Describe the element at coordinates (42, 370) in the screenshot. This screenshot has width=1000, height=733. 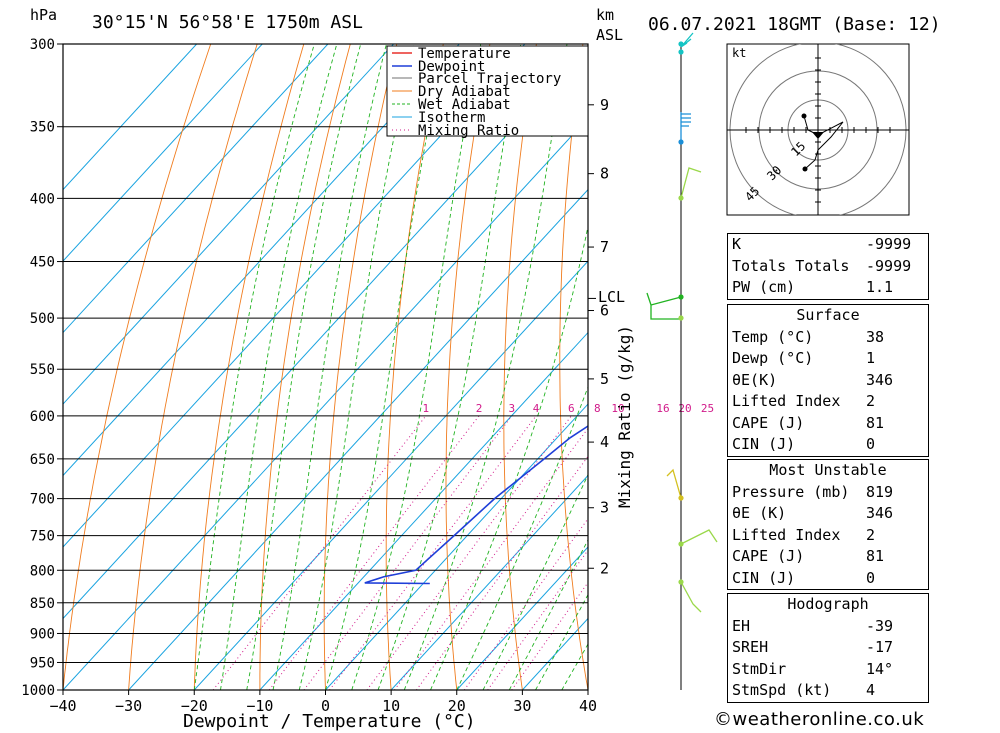
I see `pressure-tick-label: 550` at that location.